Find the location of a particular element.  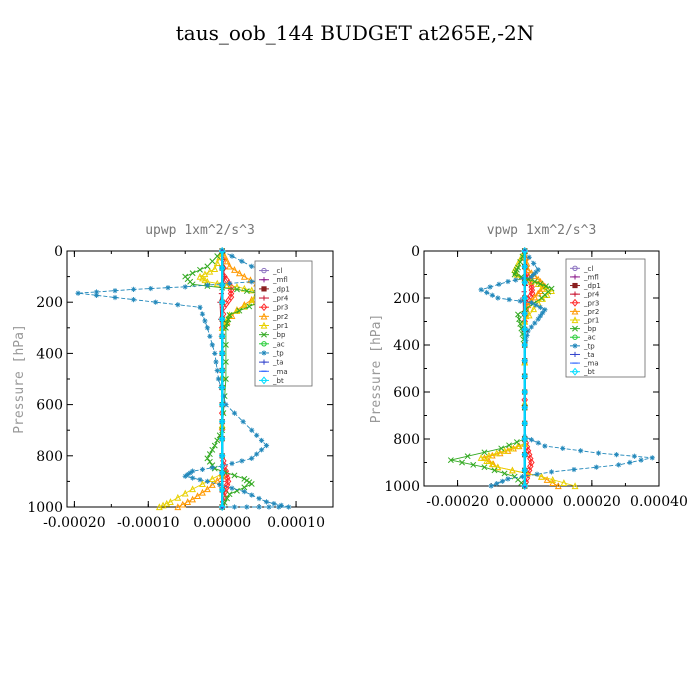

series-bp is located at coordinates (226, 379).